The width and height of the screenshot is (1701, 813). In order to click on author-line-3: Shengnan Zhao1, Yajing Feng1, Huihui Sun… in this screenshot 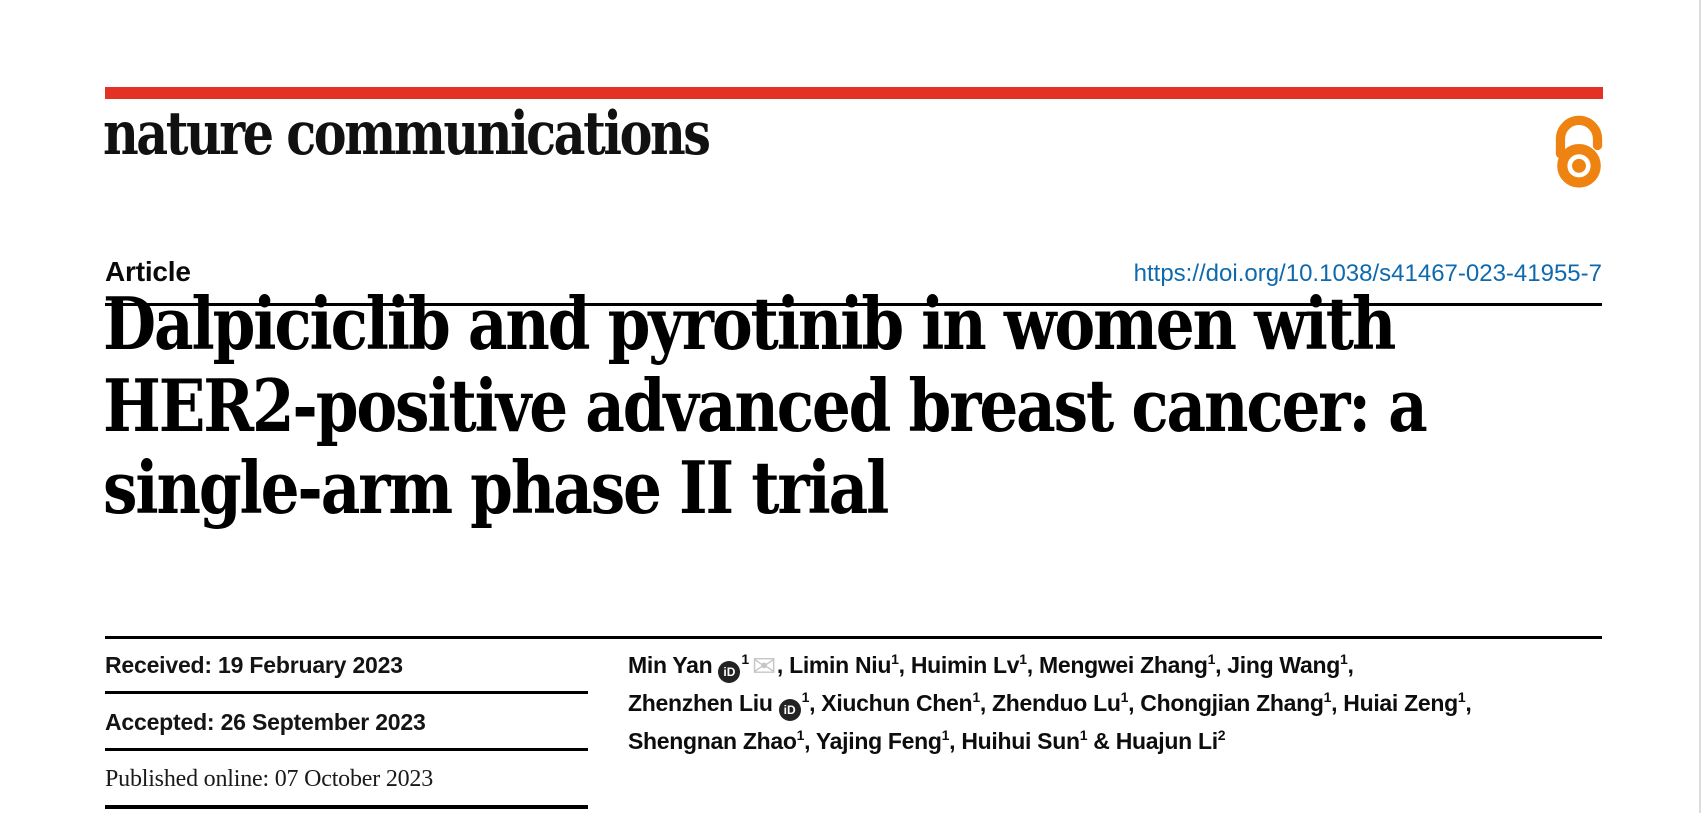, I will do `click(1118, 743)`.